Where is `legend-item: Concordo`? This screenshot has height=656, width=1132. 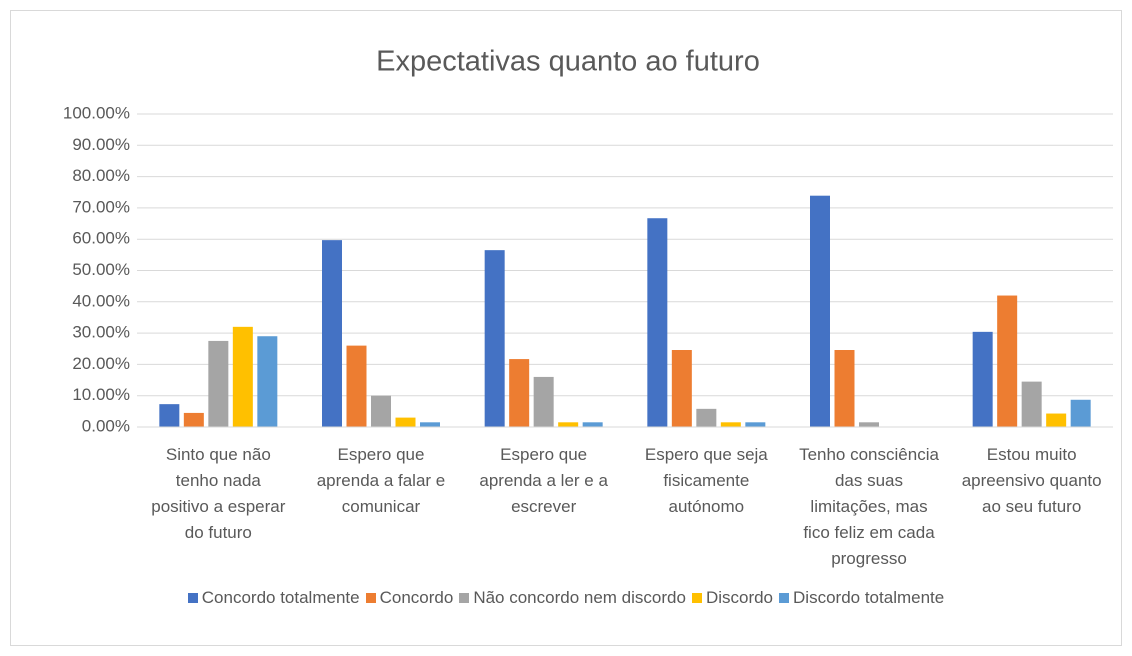
legend-item: Concordo is located at coordinates (409, 598).